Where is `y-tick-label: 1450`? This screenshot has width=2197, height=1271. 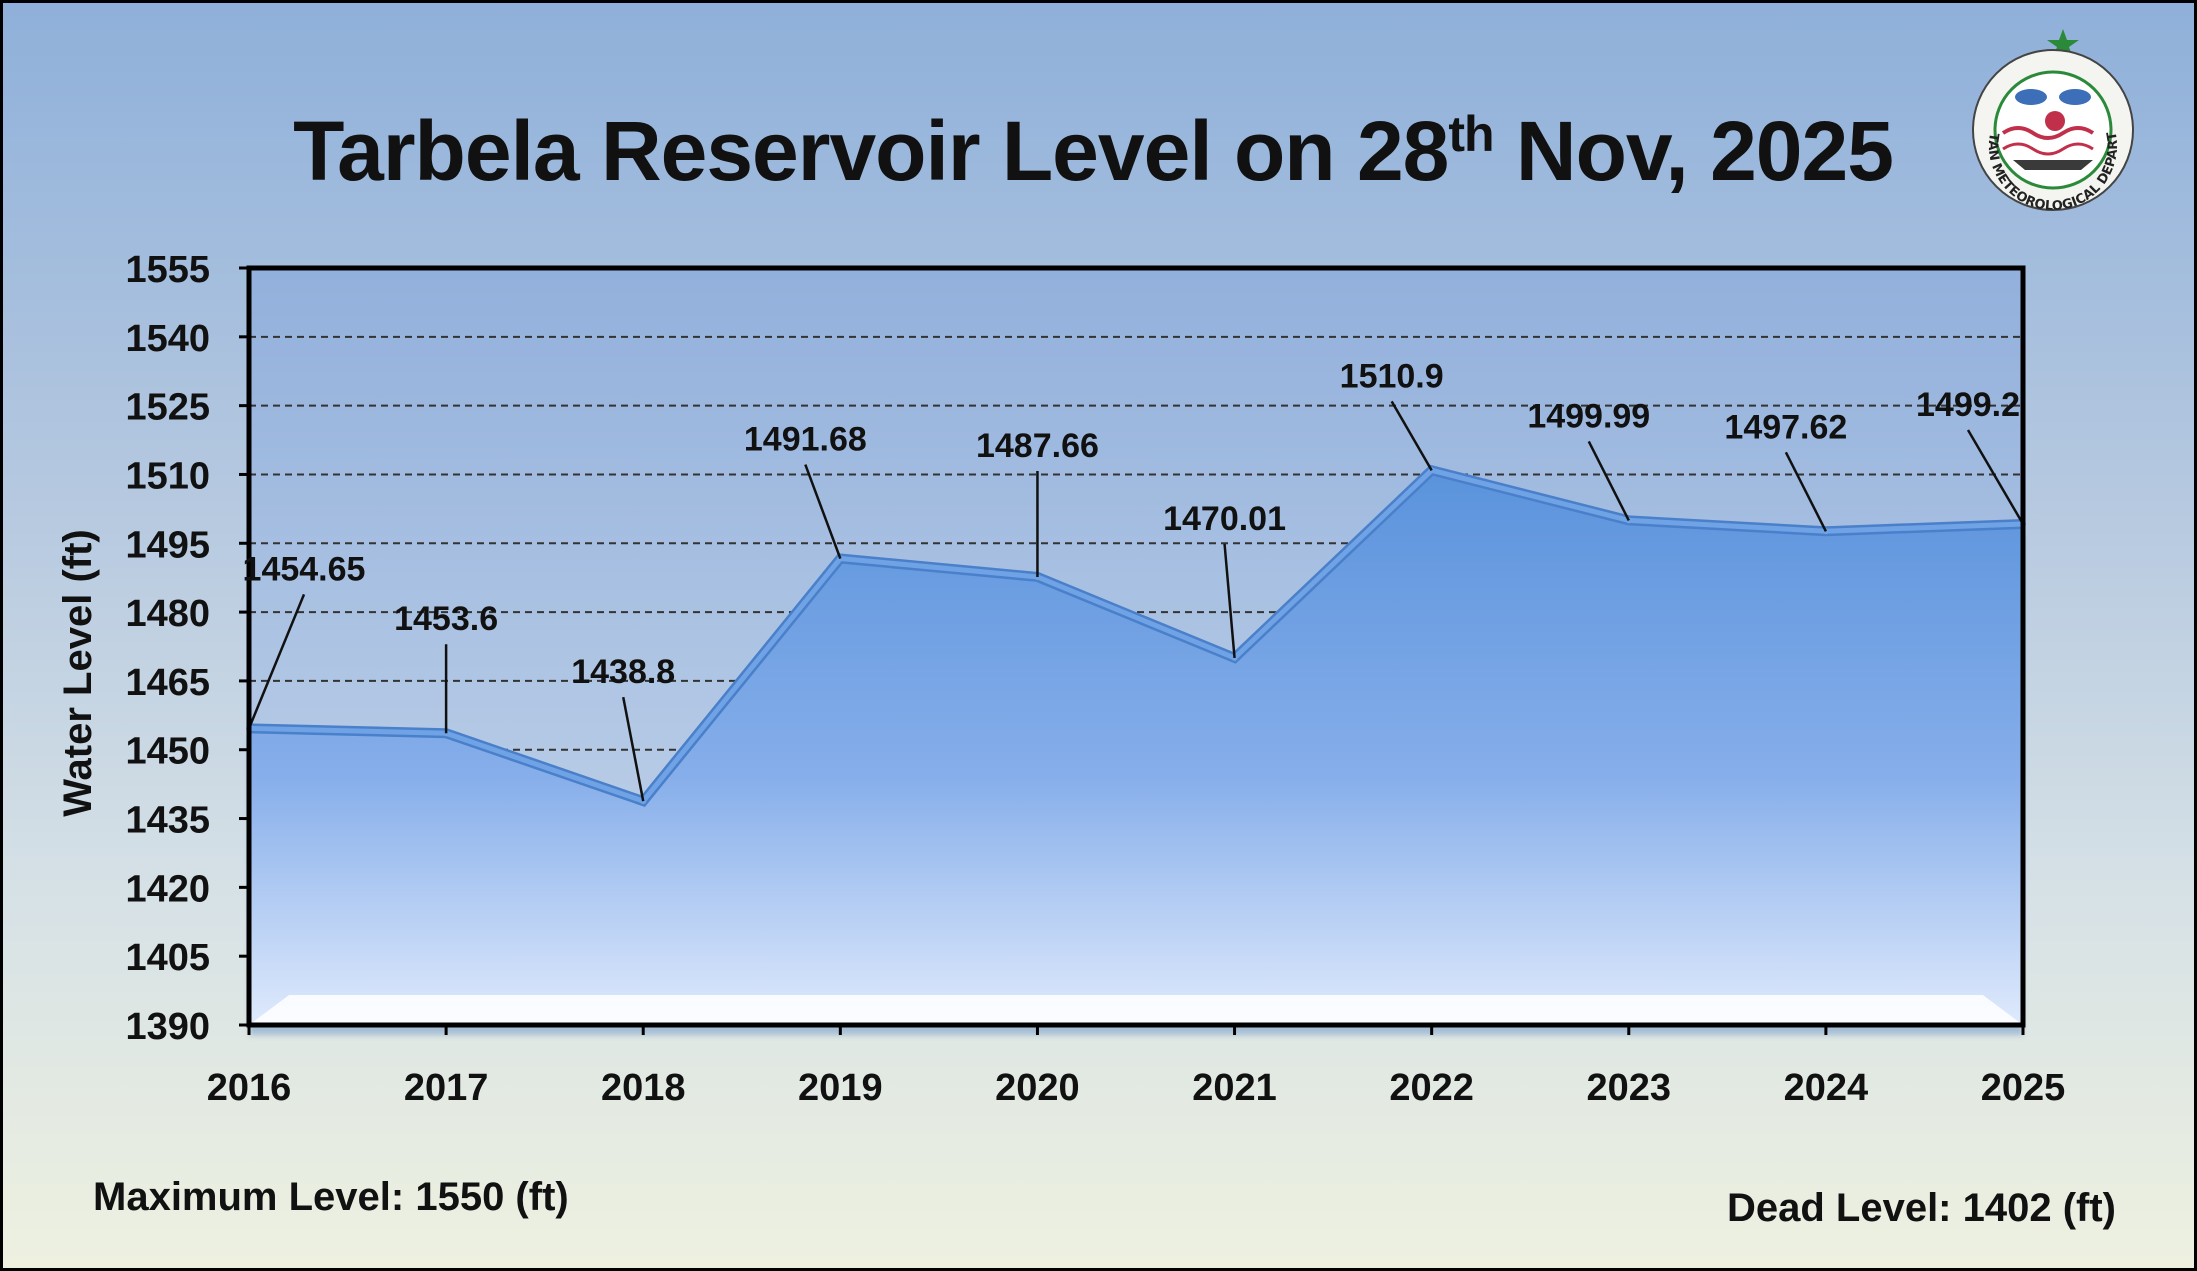 y-tick-label: 1450 is located at coordinates (167, 752).